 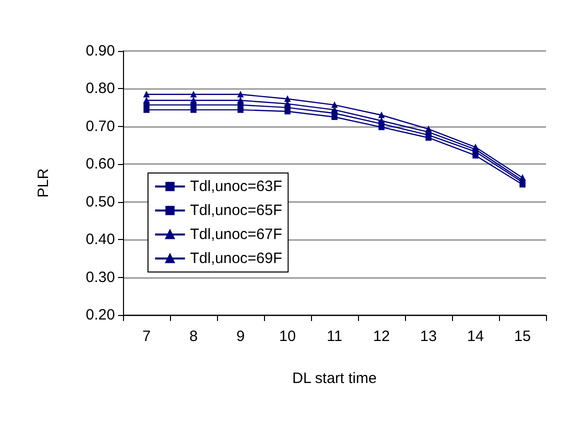 I want to click on y-tick-label: 0.60, so click(x=100, y=164).